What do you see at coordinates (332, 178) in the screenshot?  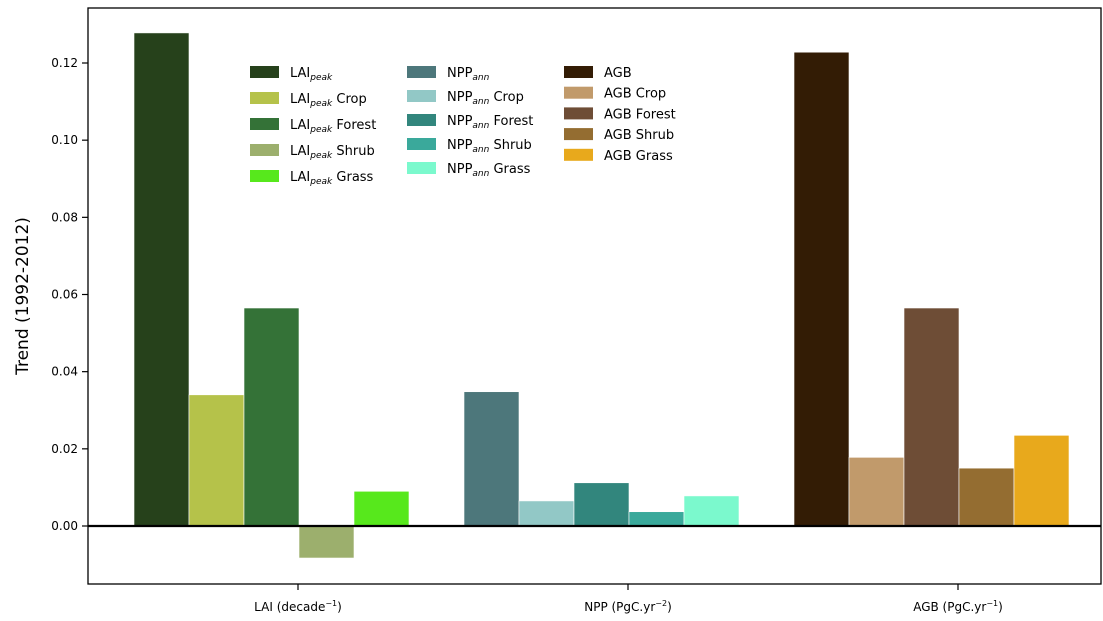 I see `legend-label: LAIpeak Grass` at bounding box center [332, 178].